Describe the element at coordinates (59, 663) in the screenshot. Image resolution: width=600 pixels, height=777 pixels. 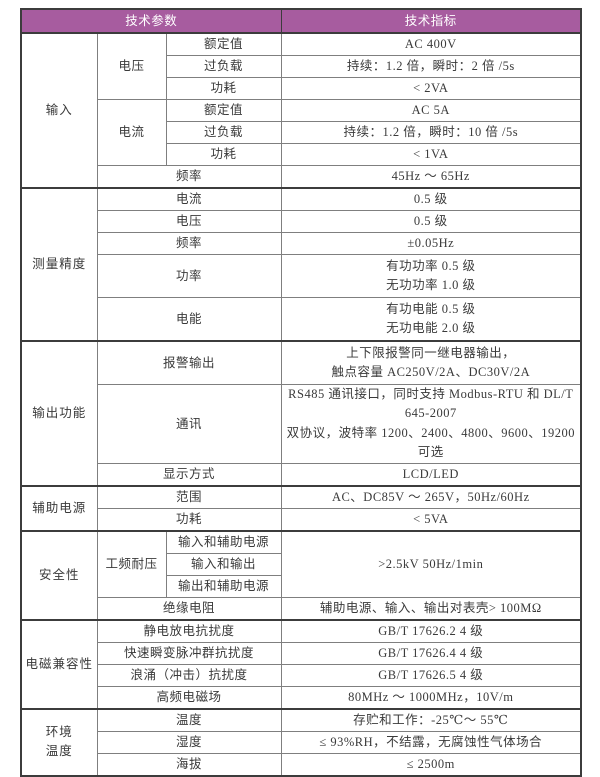
I see `section-label-emc: 电磁兼容性` at that location.